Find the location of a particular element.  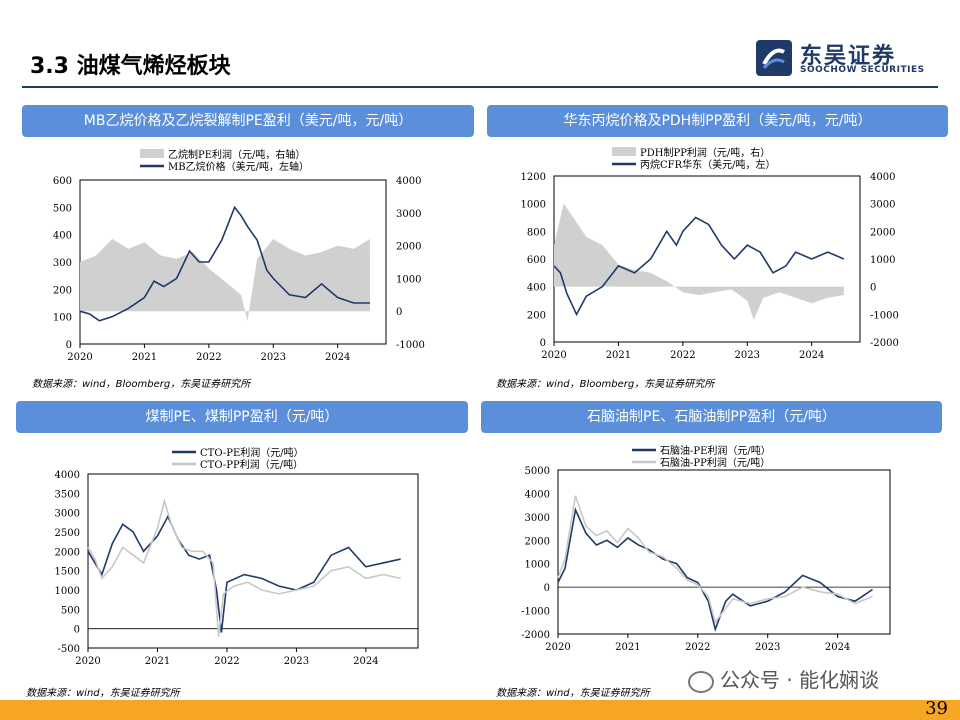

y-right-tick-label: -2000 is located at coordinates (884, 343).